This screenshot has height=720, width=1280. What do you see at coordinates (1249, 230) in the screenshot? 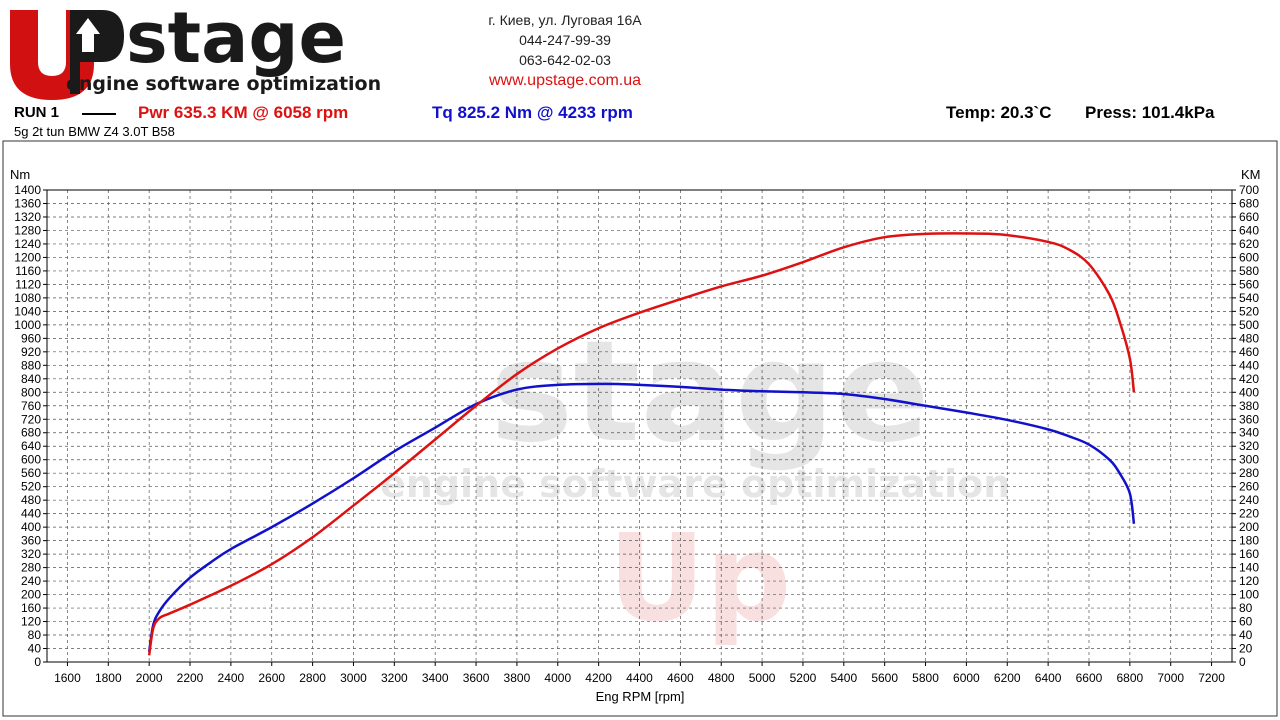
I see `y-right-tick-label: 640` at bounding box center [1249, 230].